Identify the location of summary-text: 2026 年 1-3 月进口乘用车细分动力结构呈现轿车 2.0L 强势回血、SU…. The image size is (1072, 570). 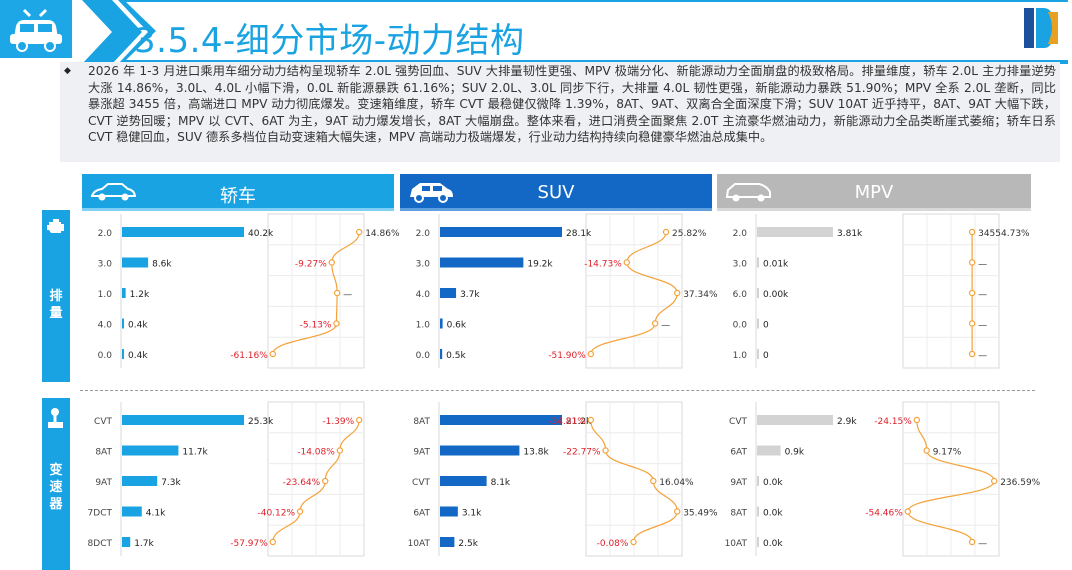
(572, 104).